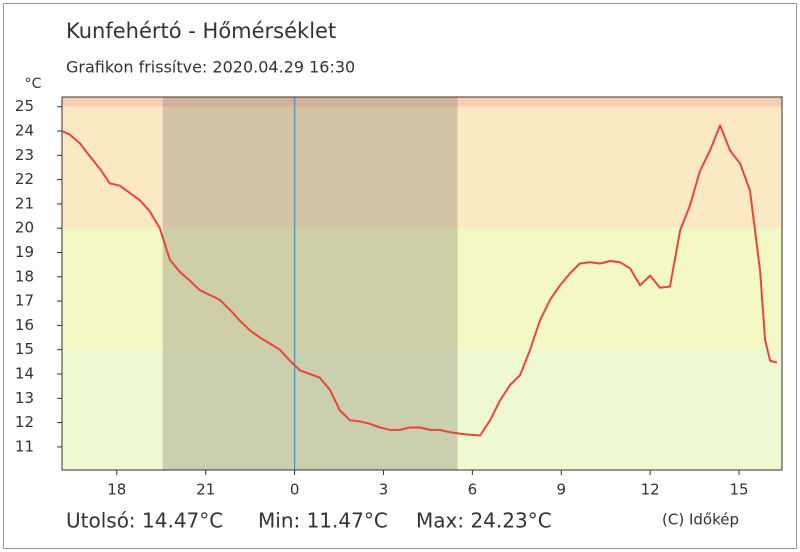 Image resolution: width=800 pixels, height=552 pixels. Describe the element at coordinates (24, 106) in the screenshot. I see `y-tick-label: 25` at that location.